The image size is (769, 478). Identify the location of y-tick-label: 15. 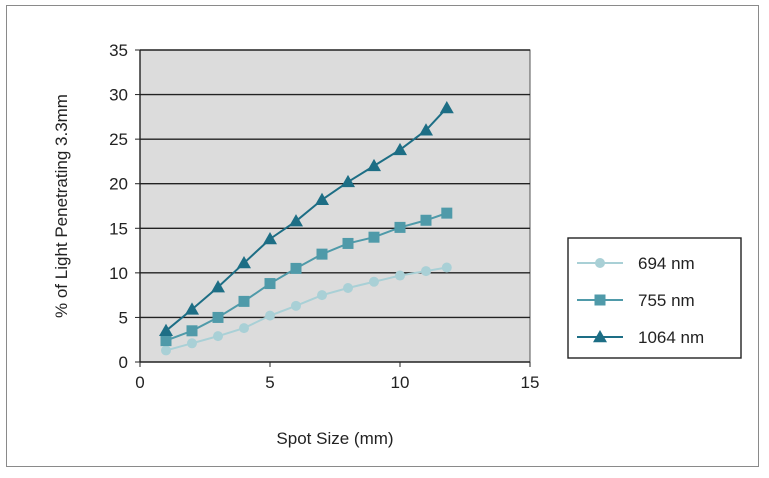
(118, 228).